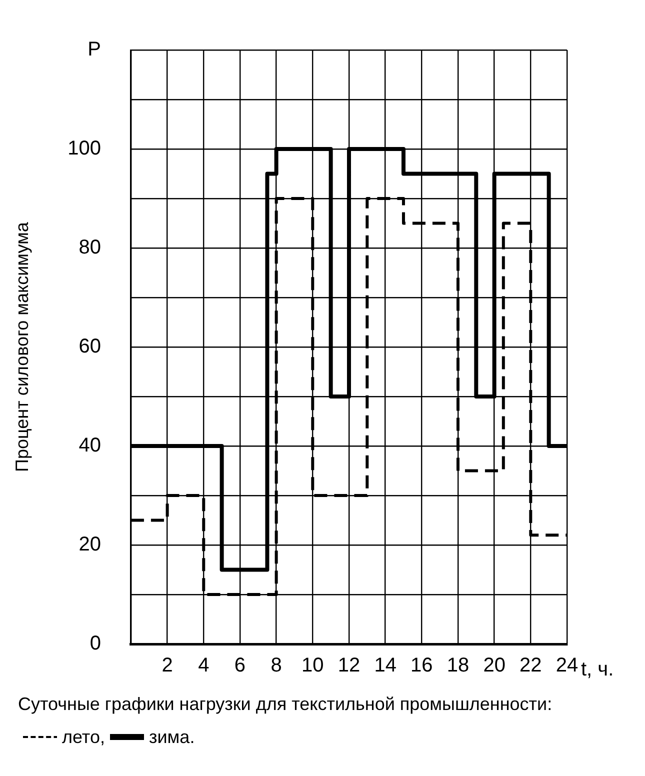 Image resolution: width=645 pixels, height=776 pixels. What do you see at coordinates (94, 49) in the screenshot?
I see `y-tick-label: P` at bounding box center [94, 49].